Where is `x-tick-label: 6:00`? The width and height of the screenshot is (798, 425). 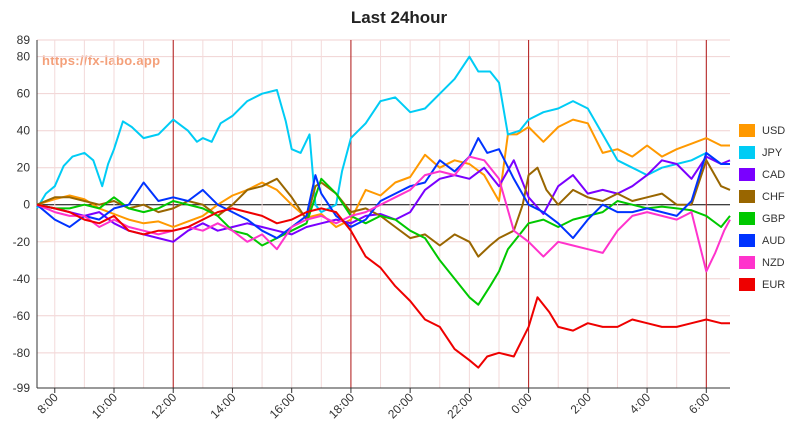 x-tick-label: 6:00 is located at coordinates (699, 403).